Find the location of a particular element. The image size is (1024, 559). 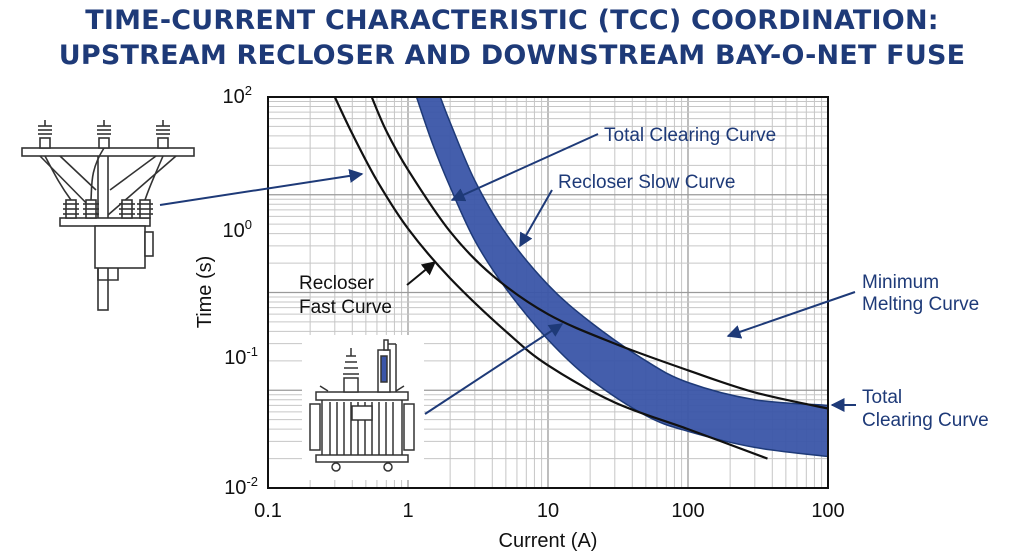

arrow-pole-to-chart is located at coordinates (261, 187).